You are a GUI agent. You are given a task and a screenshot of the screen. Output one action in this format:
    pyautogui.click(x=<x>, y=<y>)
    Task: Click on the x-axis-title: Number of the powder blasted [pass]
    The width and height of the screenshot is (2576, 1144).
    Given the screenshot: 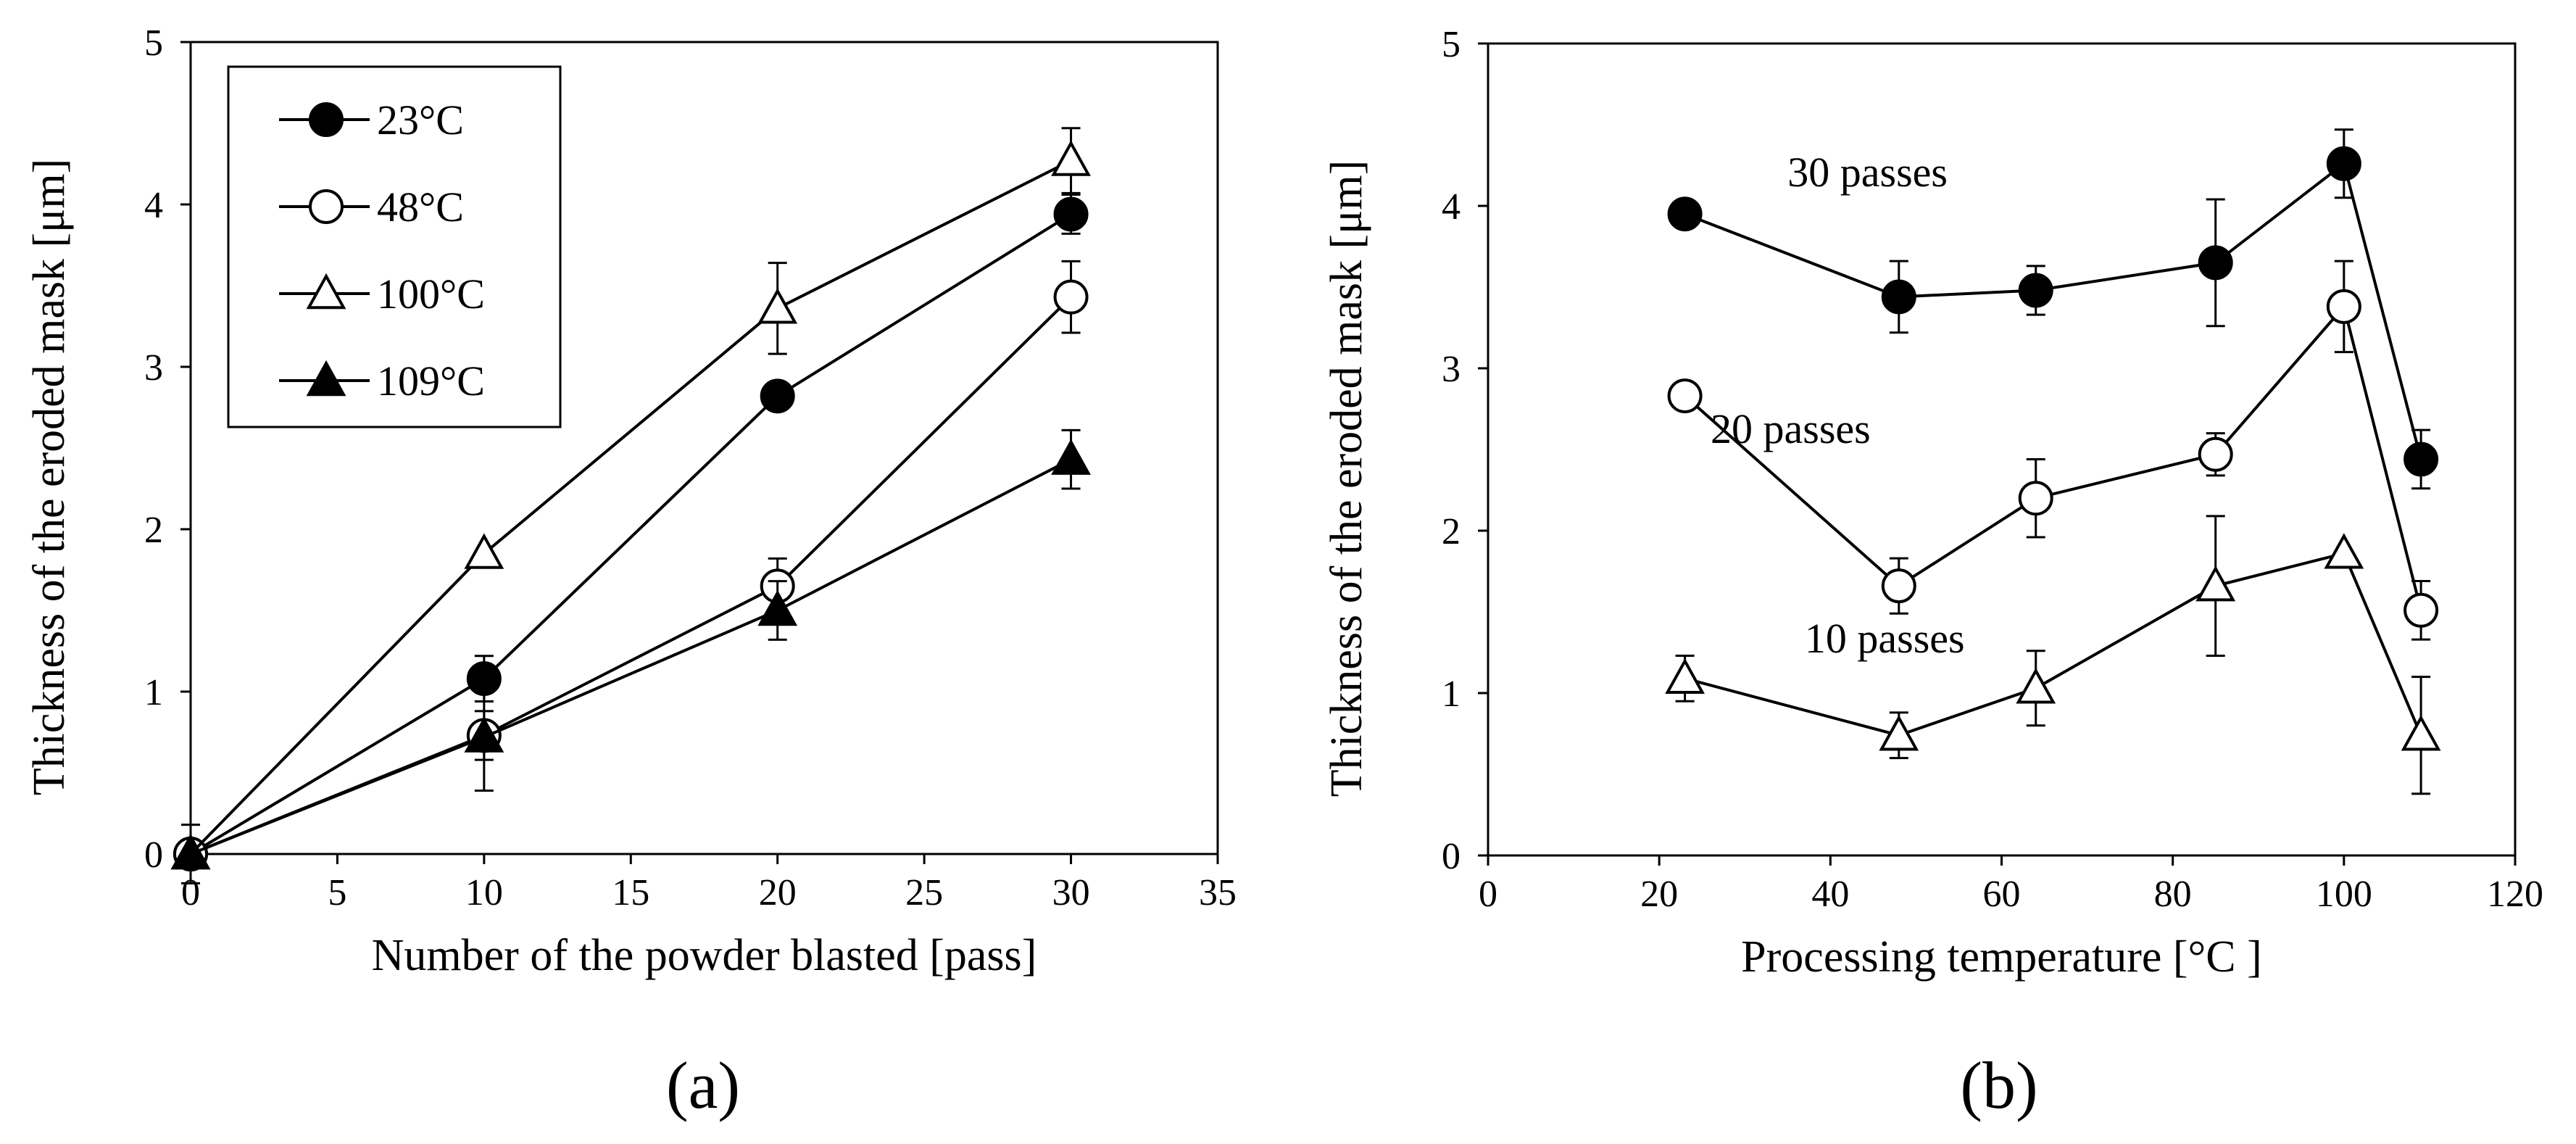 What is the action you would take?
    pyautogui.click(x=704, y=955)
    